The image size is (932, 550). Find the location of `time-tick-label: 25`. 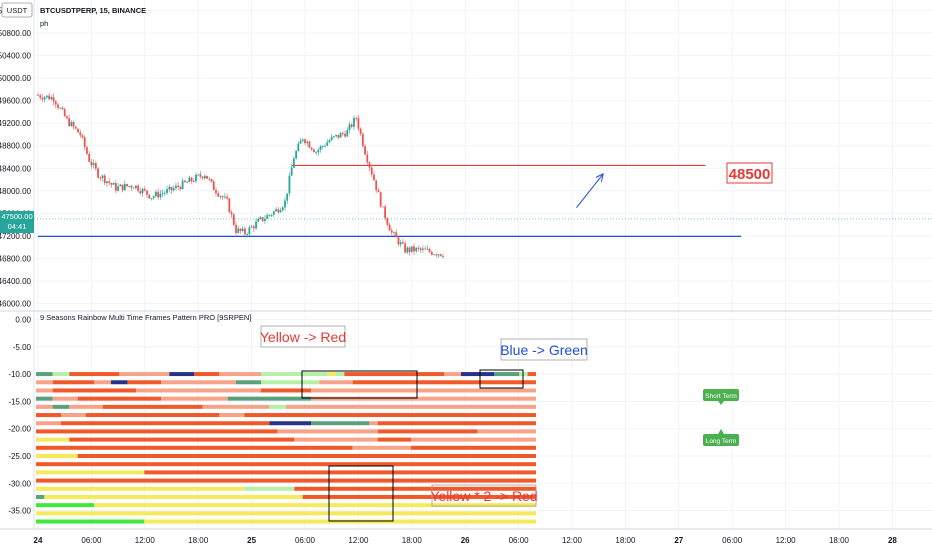

time-tick-label: 25 is located at coordinates (251, 540).